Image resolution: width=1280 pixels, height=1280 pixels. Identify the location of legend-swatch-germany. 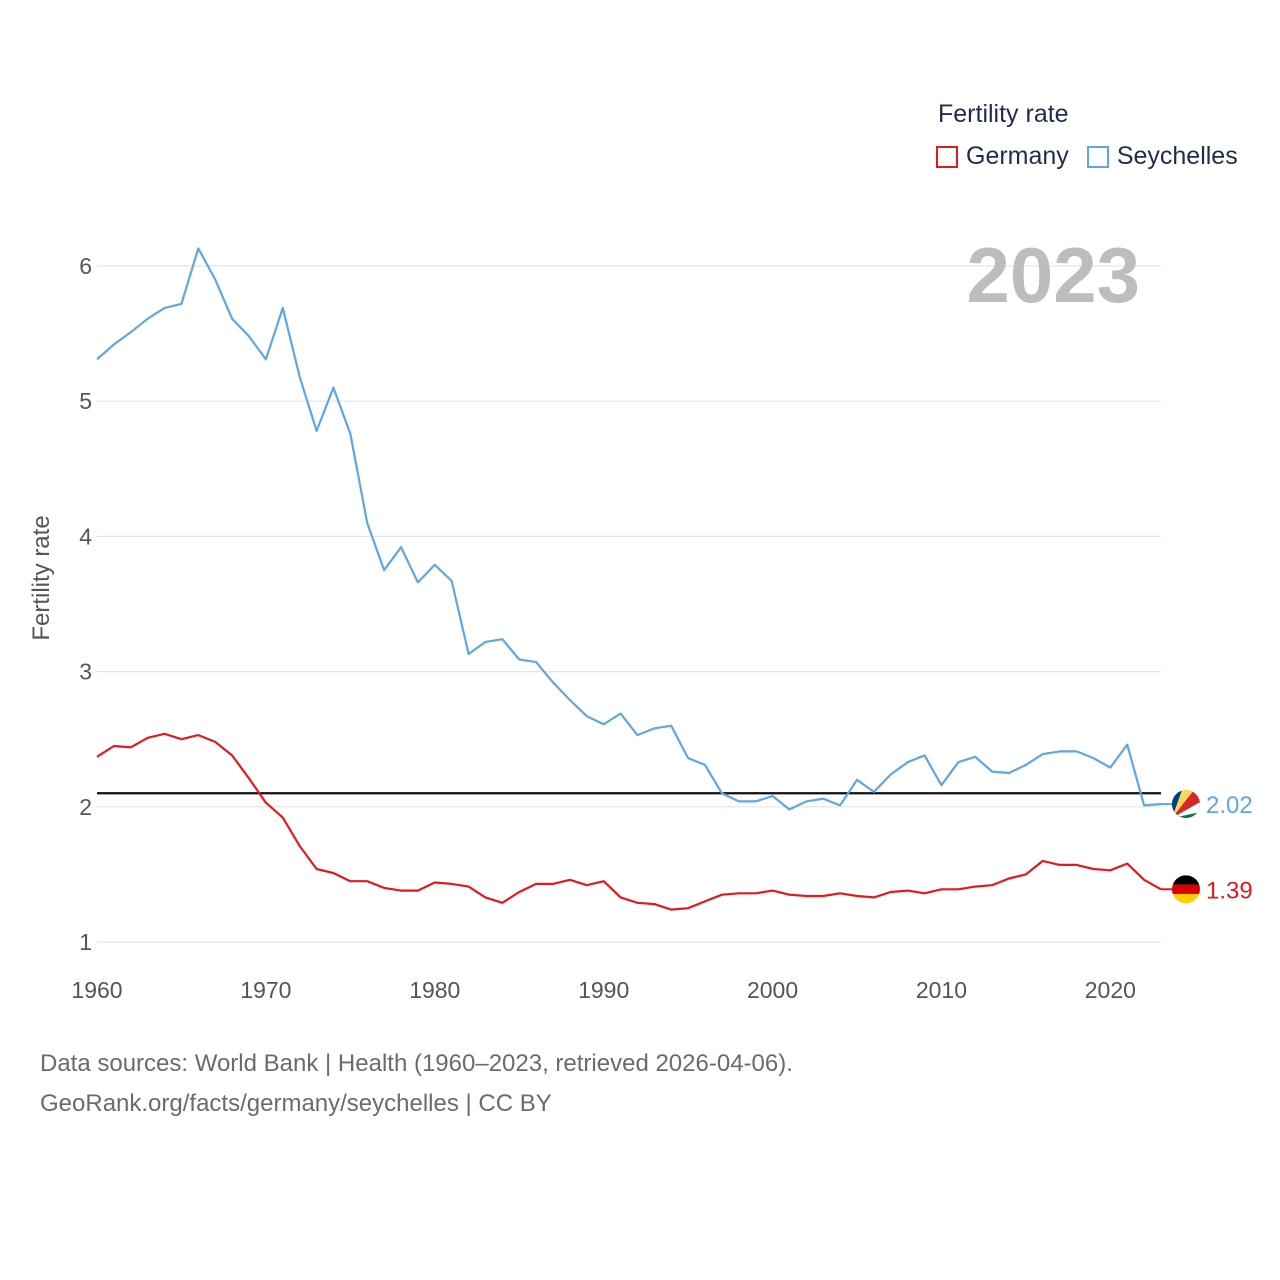
(947, 156).